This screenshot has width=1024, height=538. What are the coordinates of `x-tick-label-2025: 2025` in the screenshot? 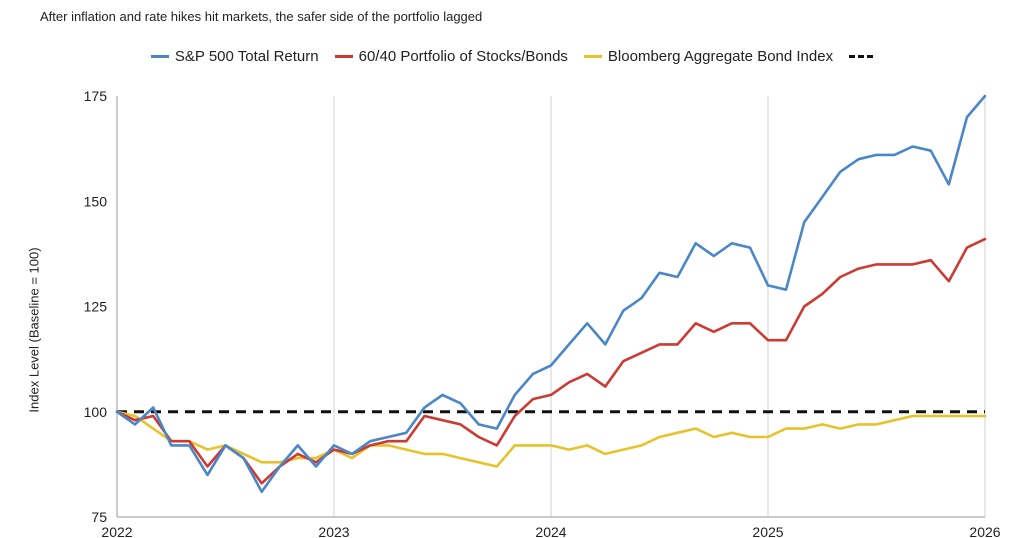 It's located at (767, 531).